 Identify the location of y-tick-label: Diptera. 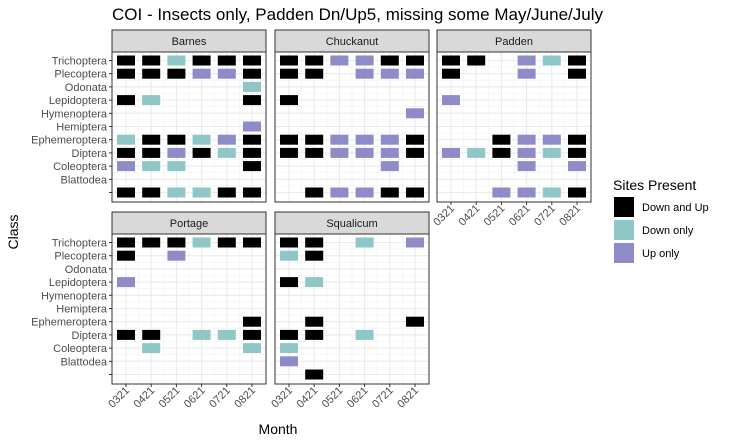
(90, 154).